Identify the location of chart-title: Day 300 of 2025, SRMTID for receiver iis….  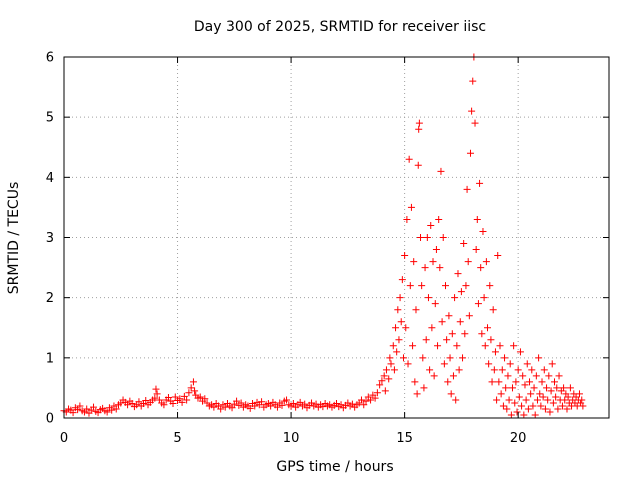
(340, 27).